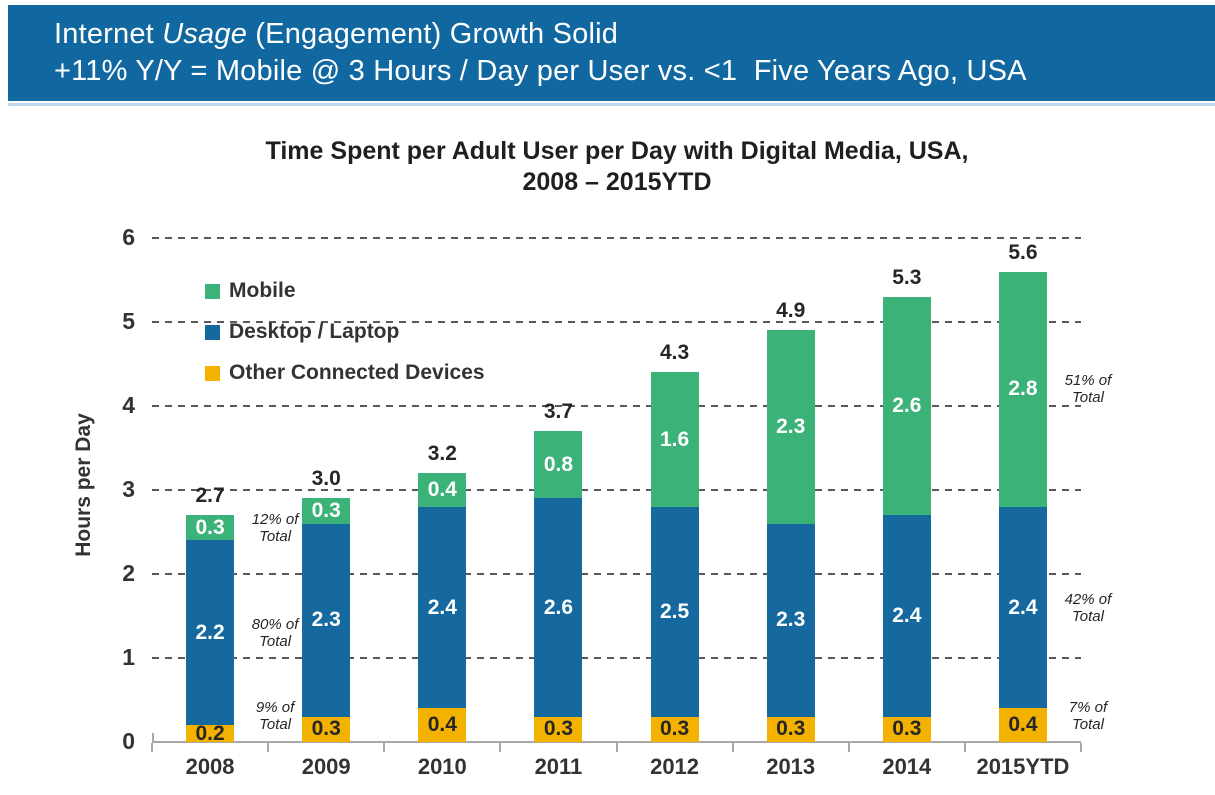  Describe the element at coordinates (674, 439) in the screenshot. I see `bar-segment-2012-mobile: 1.6` at that location.